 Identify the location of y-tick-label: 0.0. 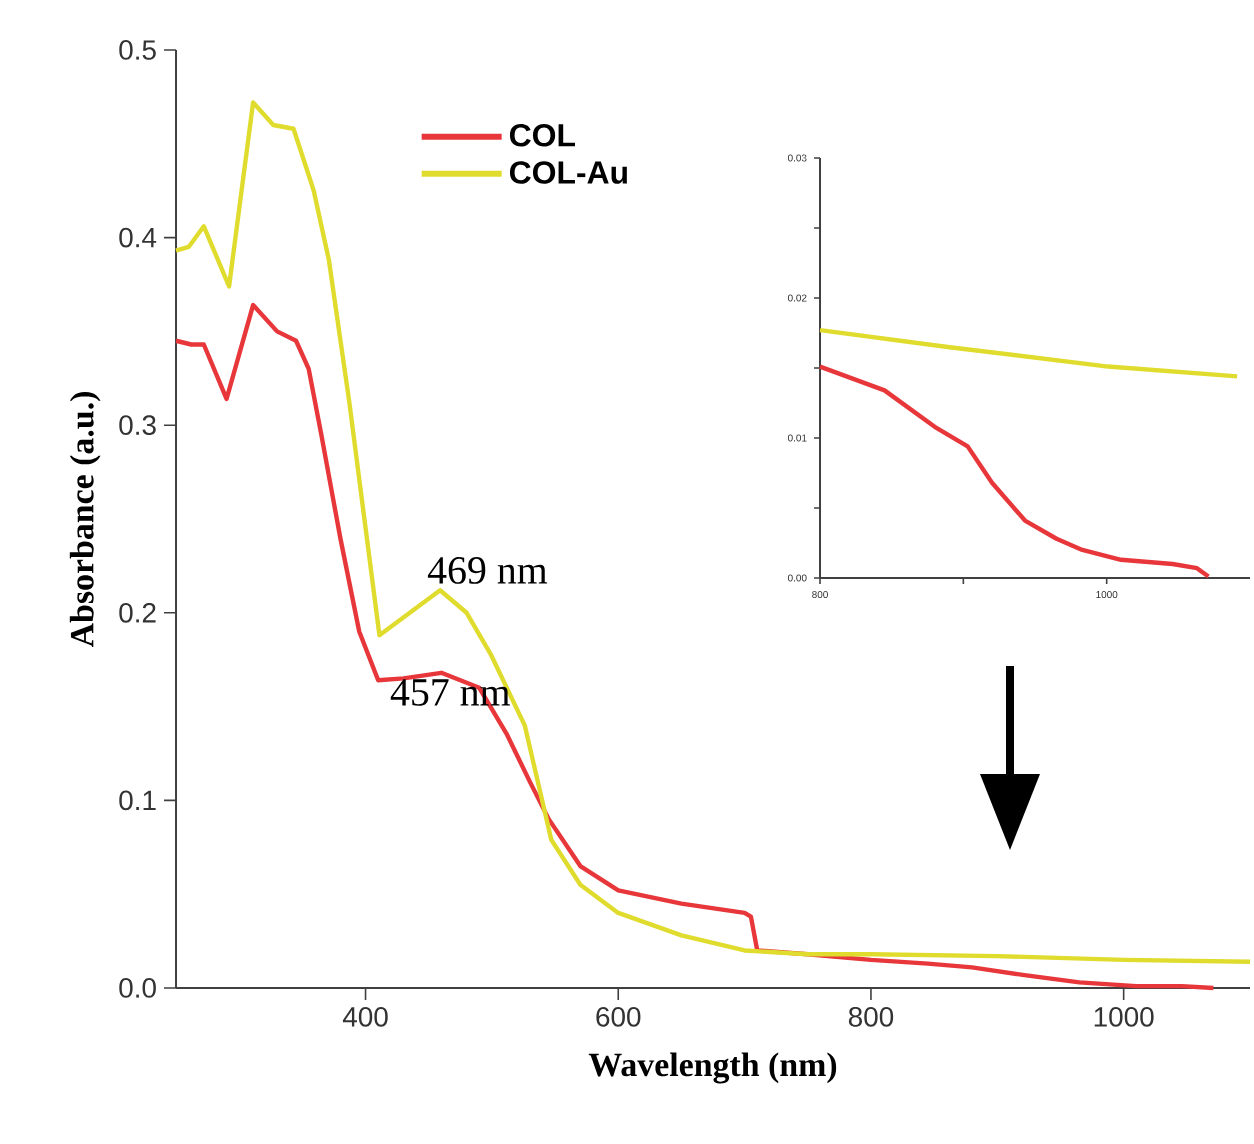
(137, 988).